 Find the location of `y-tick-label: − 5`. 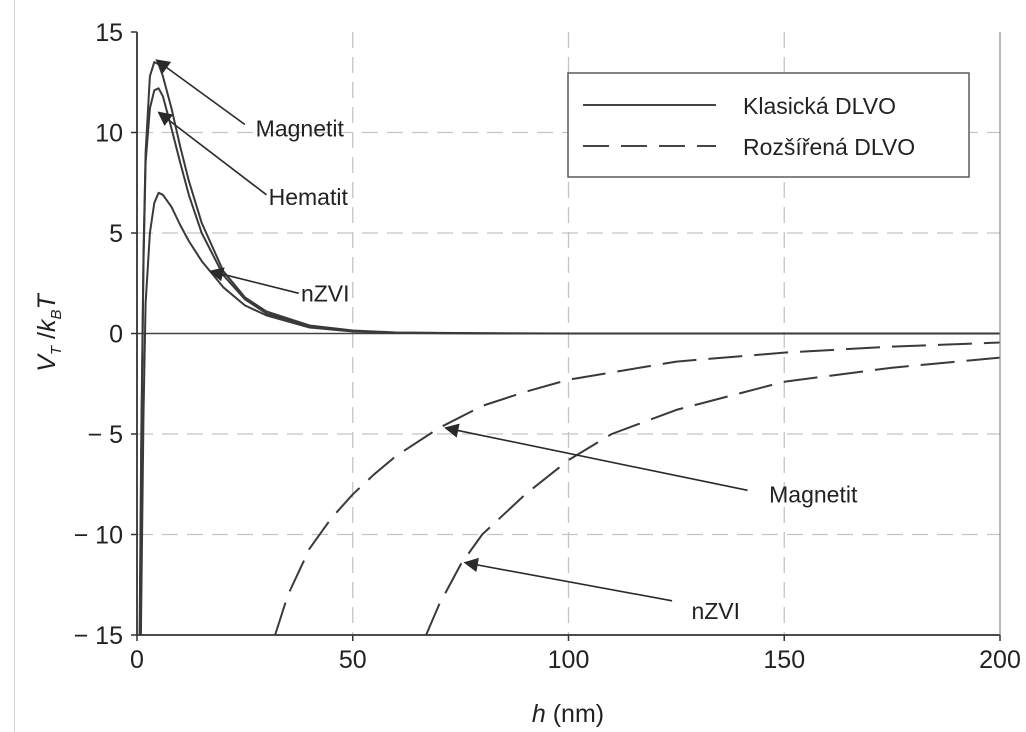

y-tick-label: − 5 is located at coordinates (105, 435).